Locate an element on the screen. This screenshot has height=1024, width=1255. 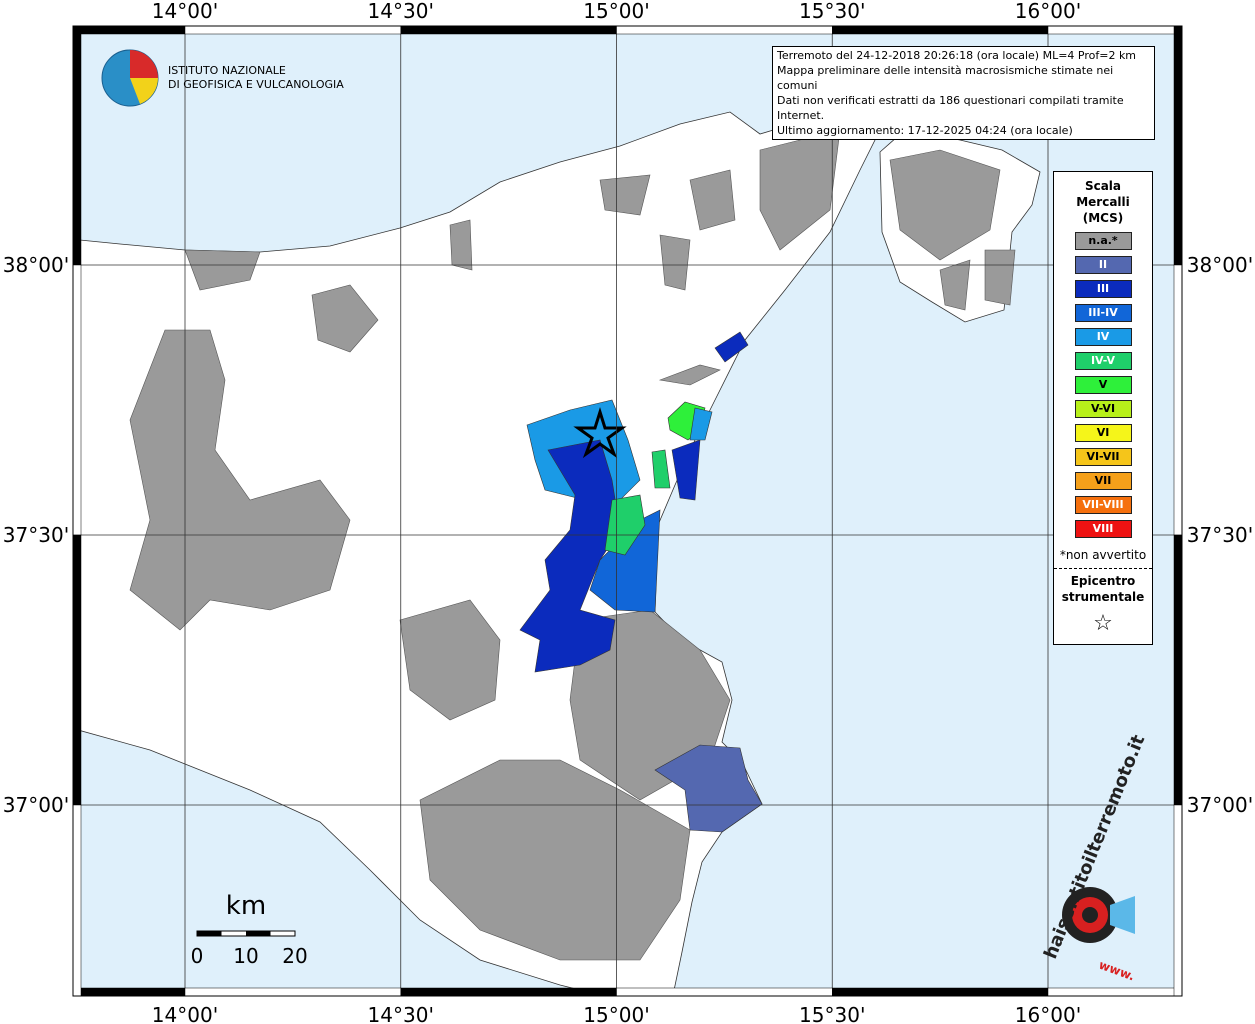
legend-item: V-VI is located at coordinates (1103, 409).